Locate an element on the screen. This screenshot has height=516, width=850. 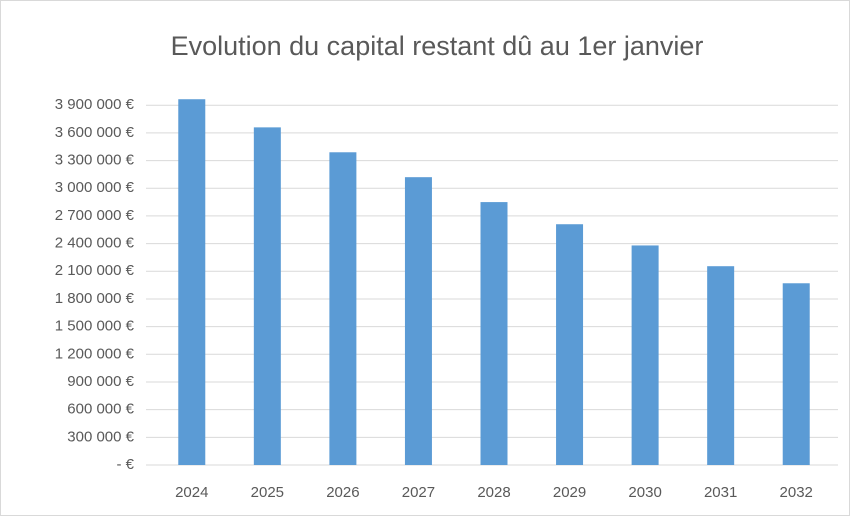
y-tick-label: 2 400 000 € is located at coordinates (95, 243).